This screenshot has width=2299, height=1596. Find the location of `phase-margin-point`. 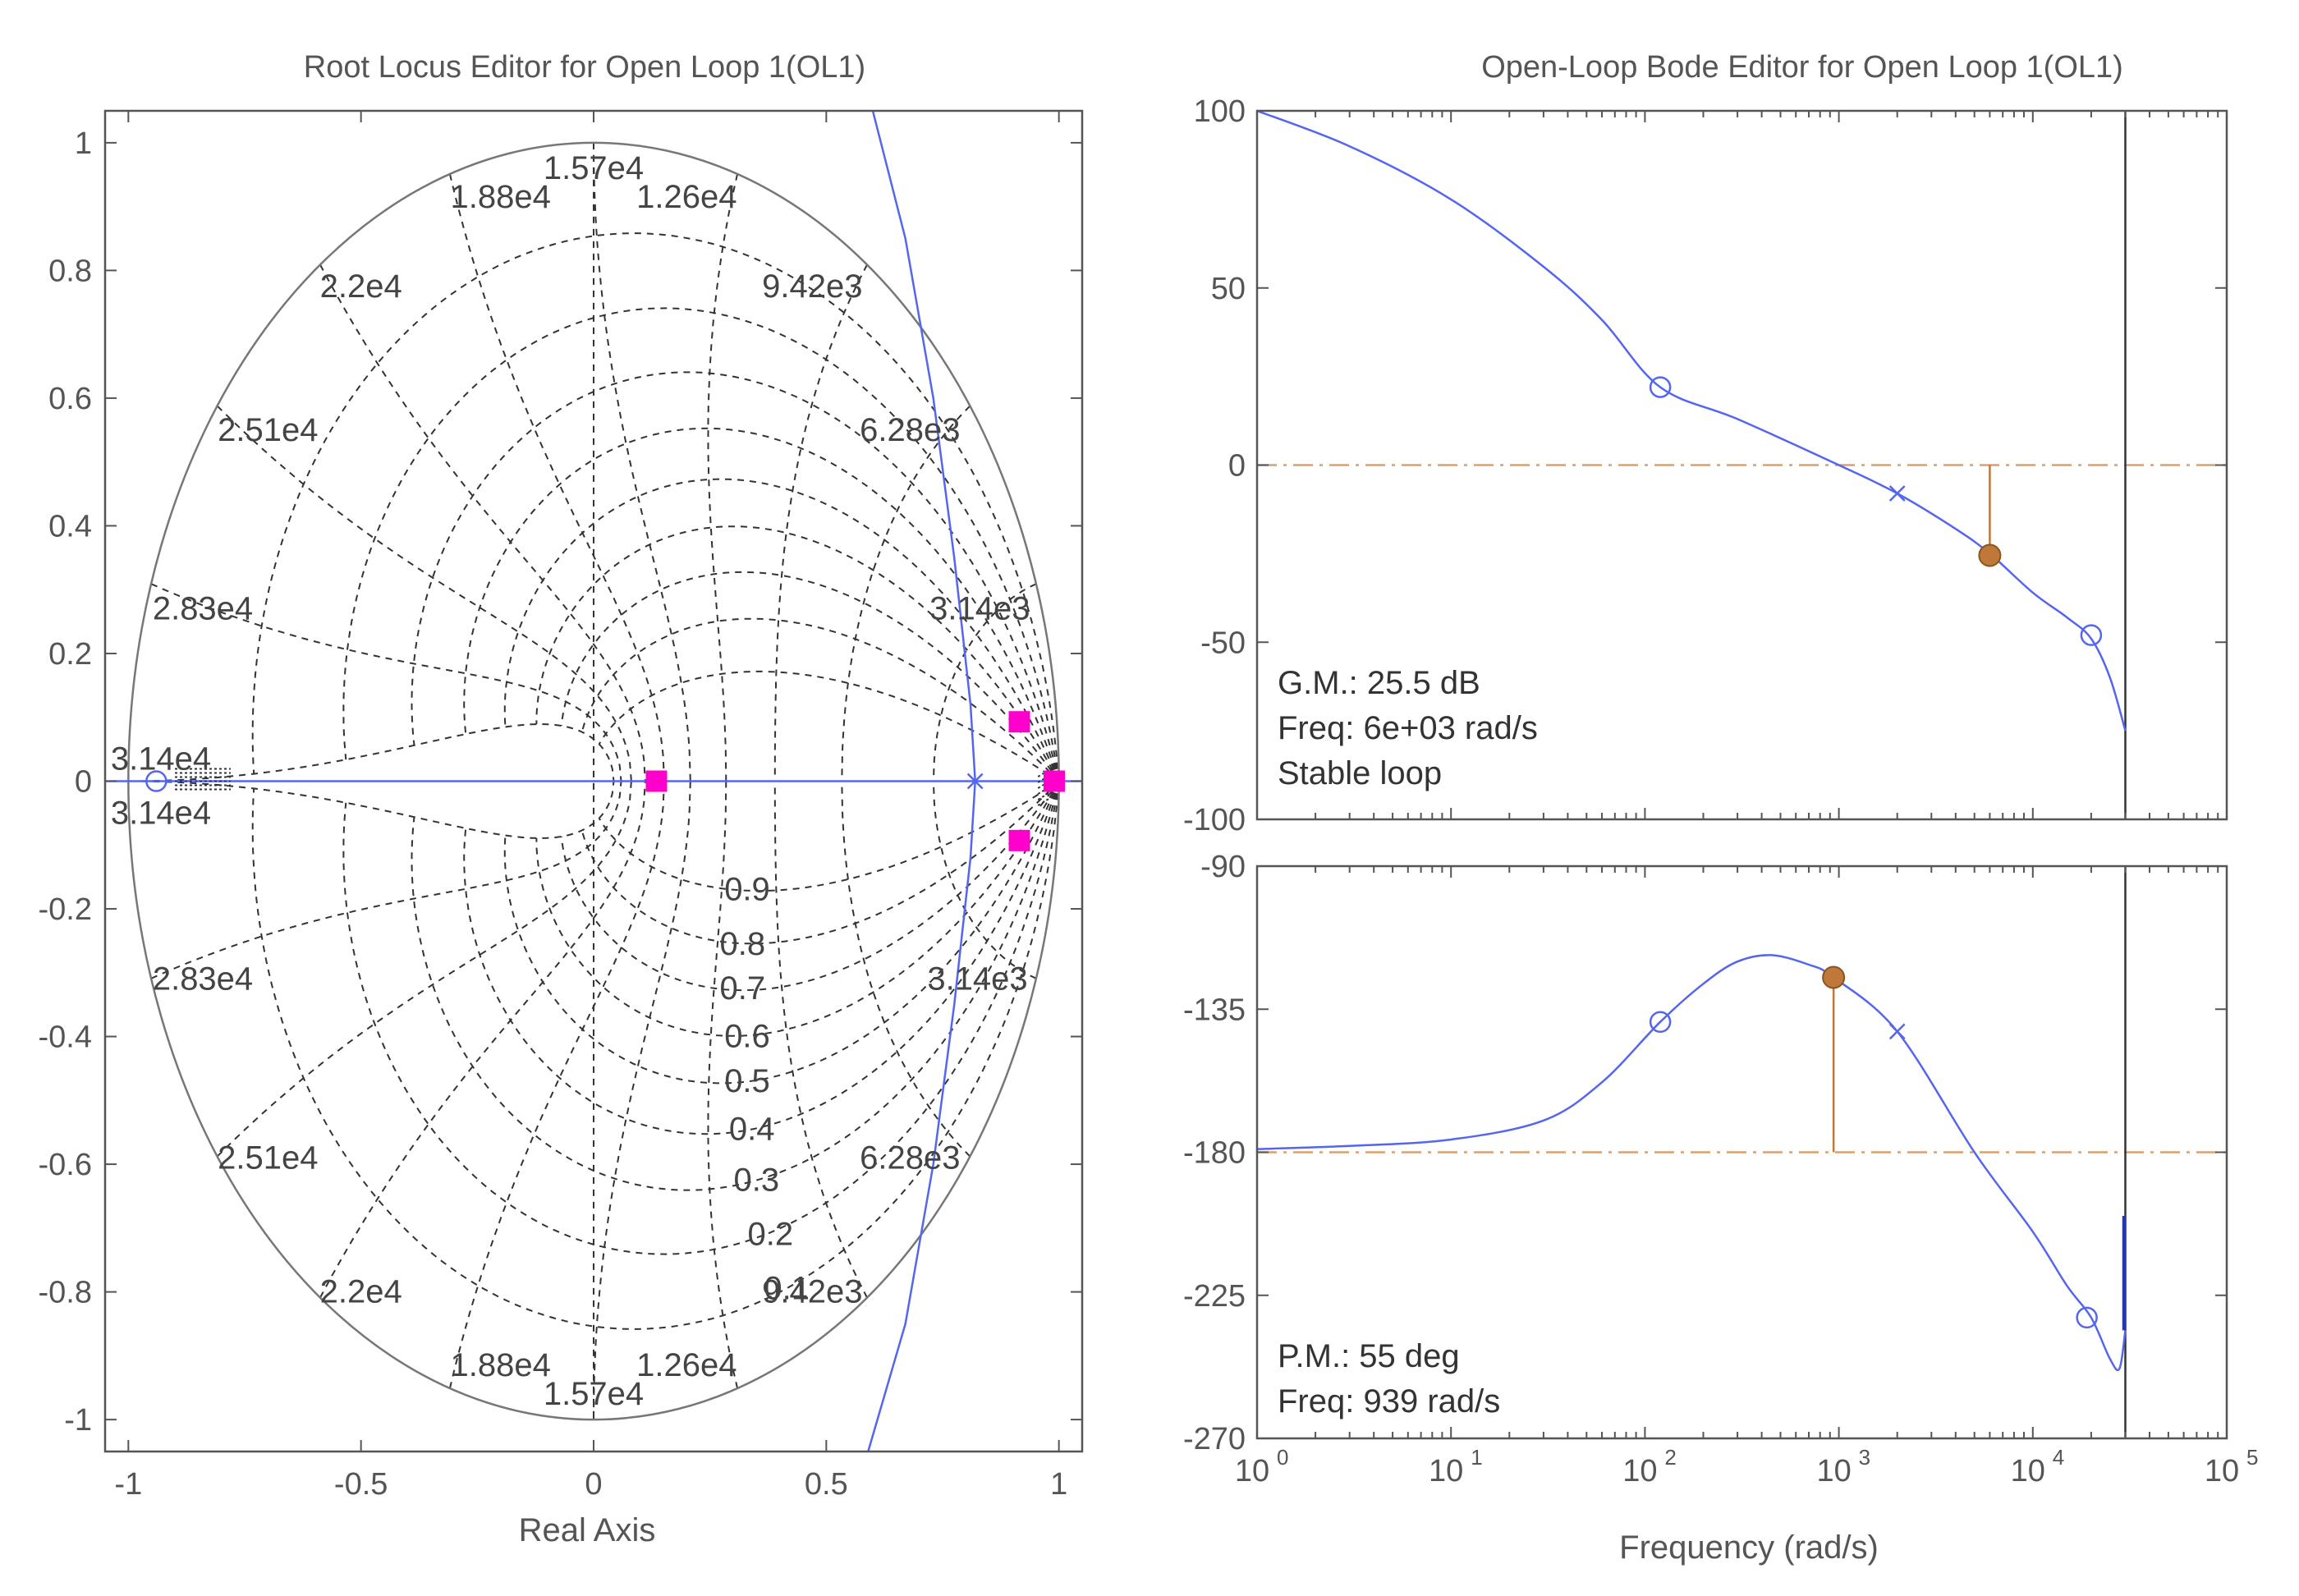

phase-margin-point is located at coordinates (1834, 977).